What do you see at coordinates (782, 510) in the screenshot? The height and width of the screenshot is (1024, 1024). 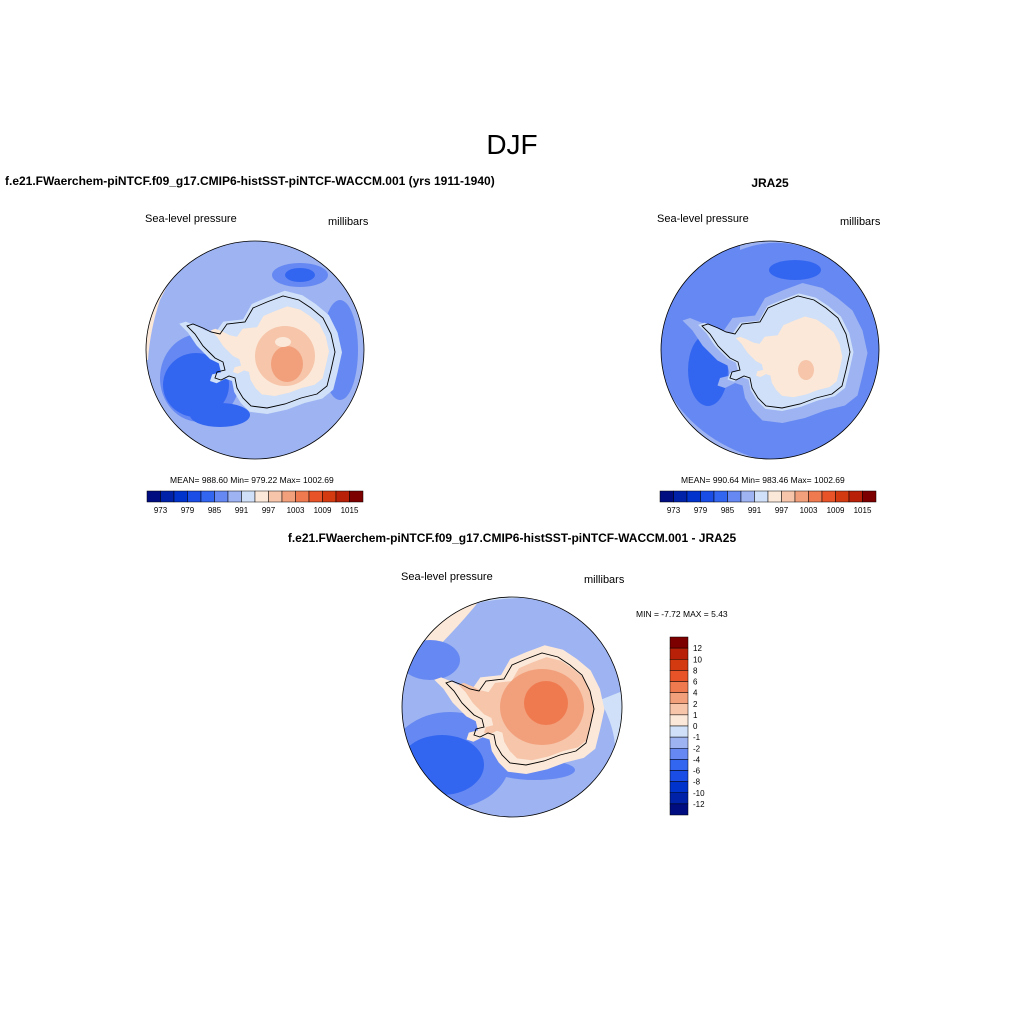 I see `colorbar-right-tick-label: 997` at bounding box center [782, 510].